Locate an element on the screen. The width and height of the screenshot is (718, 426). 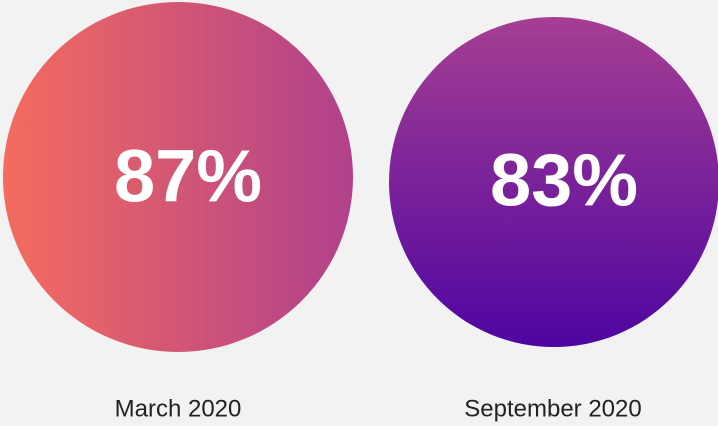
stat-value: 83% is located at coordinates (564, 180).